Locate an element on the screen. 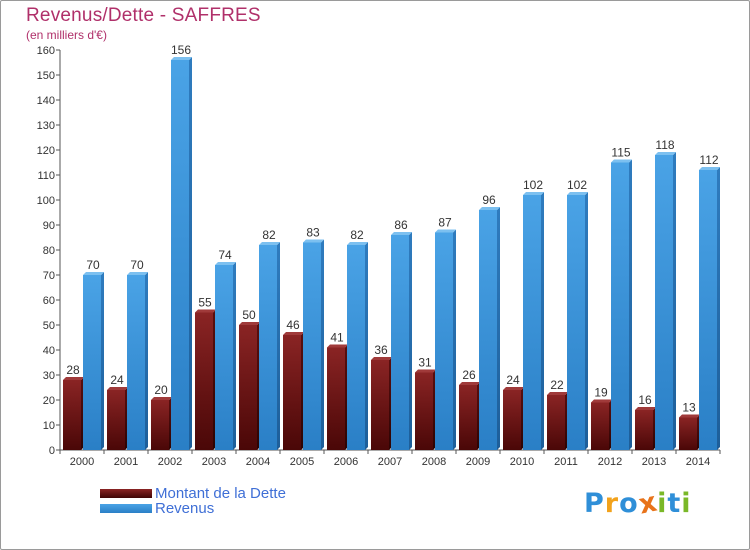  x-tick-label: 2007 is located at coordinates (390, 462).